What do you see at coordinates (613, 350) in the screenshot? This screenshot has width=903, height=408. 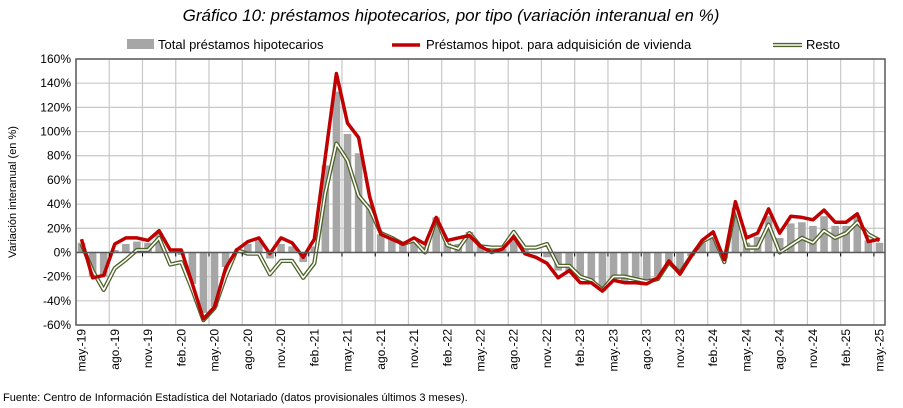 I see `x-tick-label: may.-23` at bounding box center [613, 350].